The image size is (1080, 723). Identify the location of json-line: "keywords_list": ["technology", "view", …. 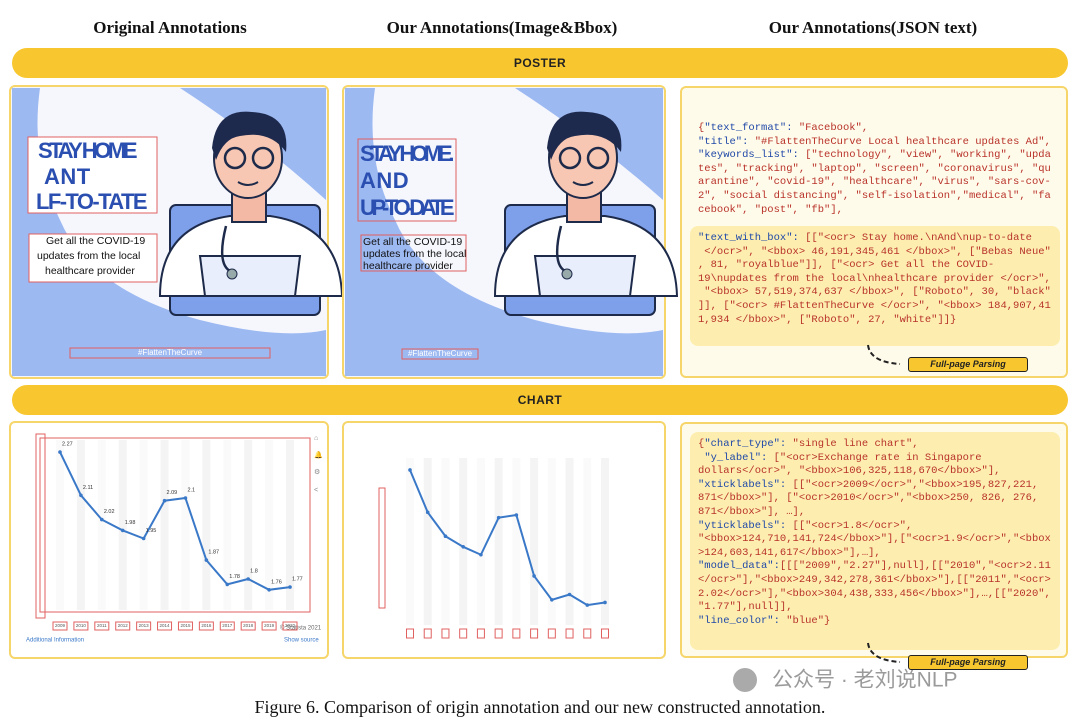
(874, 156).